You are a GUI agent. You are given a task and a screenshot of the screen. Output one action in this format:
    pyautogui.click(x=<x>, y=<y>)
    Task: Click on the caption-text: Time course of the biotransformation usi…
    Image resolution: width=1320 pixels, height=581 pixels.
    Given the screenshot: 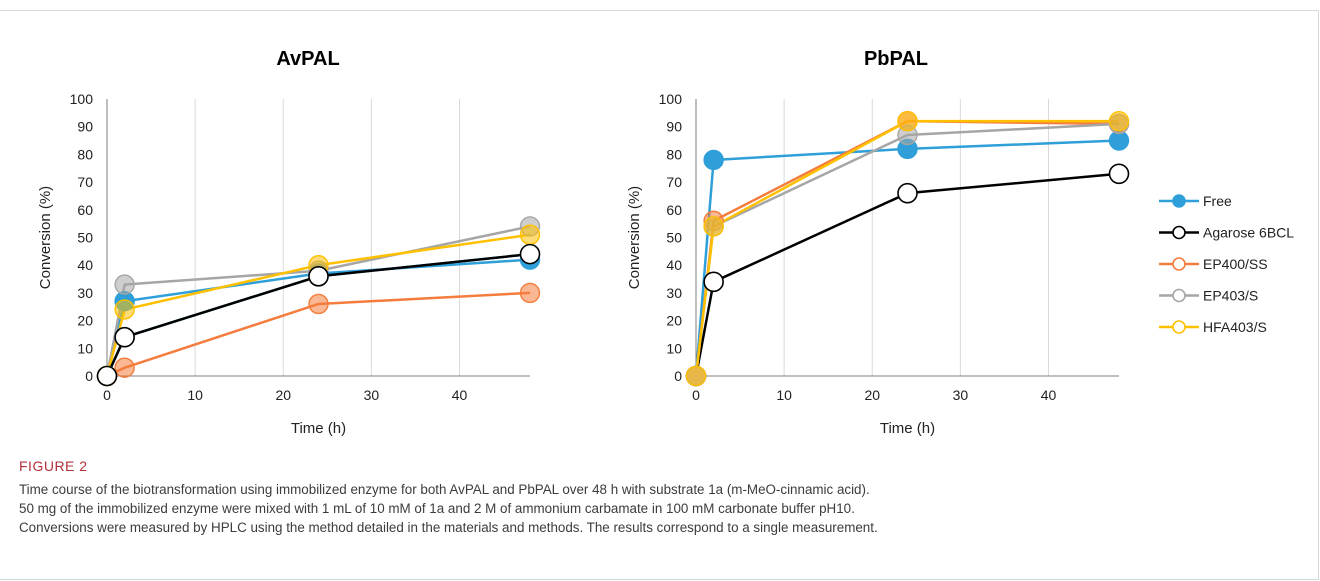 What is the action you would take?
    pyautogui.click(x=664, y=508)
    